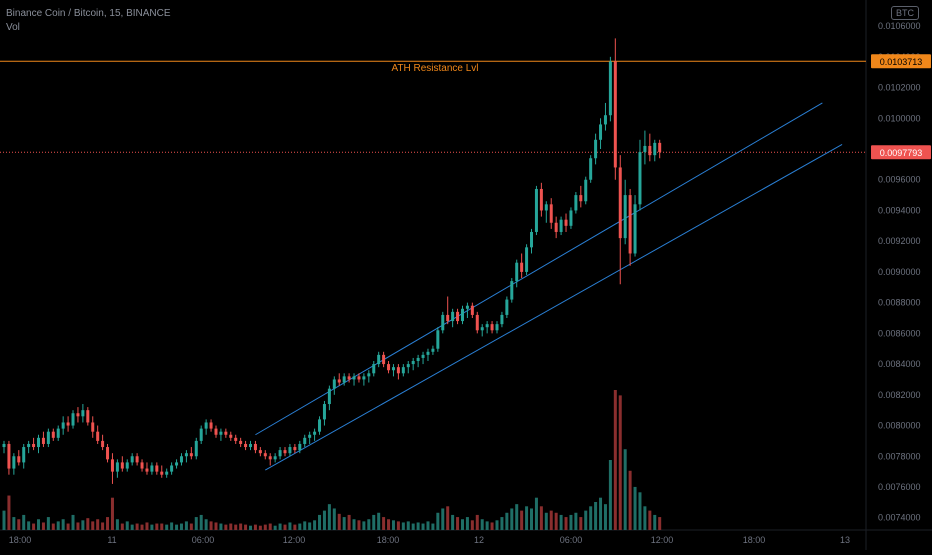 The width and height of the screenshot is (932, 555). What do you see at coordinates (899, 210) in the screenshot?
I see `y-tick-label: 0.0094000` at bounding box center [899, 210].